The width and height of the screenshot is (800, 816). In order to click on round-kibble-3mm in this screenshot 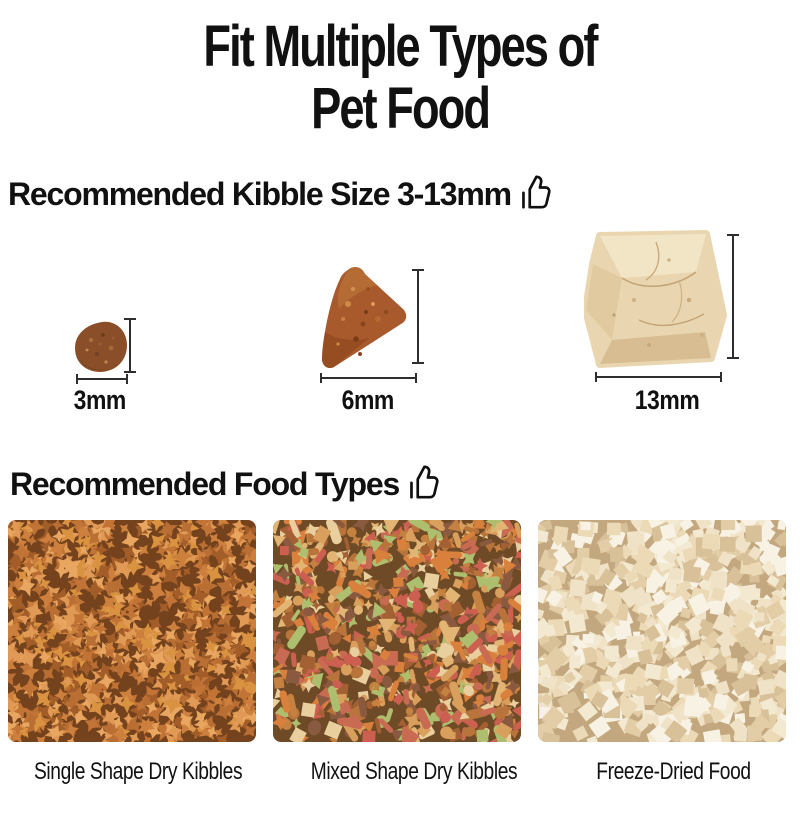, I will do `click(101, 346)`.